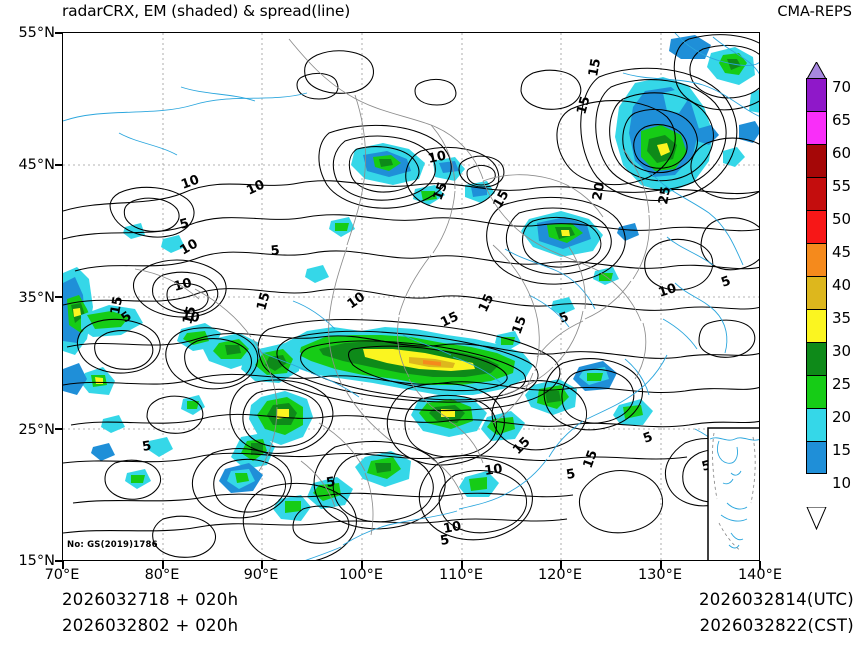  What do you see at coordinates (842, 450) in the screenshot?
I see `colorbar-tick-label: 15` at bounding box center [842, 450].